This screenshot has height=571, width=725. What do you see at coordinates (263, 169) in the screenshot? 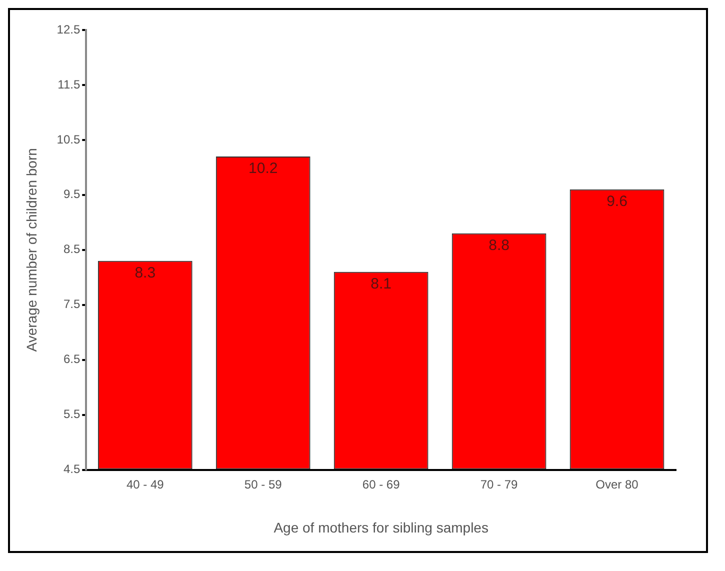
I see `data-label: 10.2` at bounding box center [263, 169].